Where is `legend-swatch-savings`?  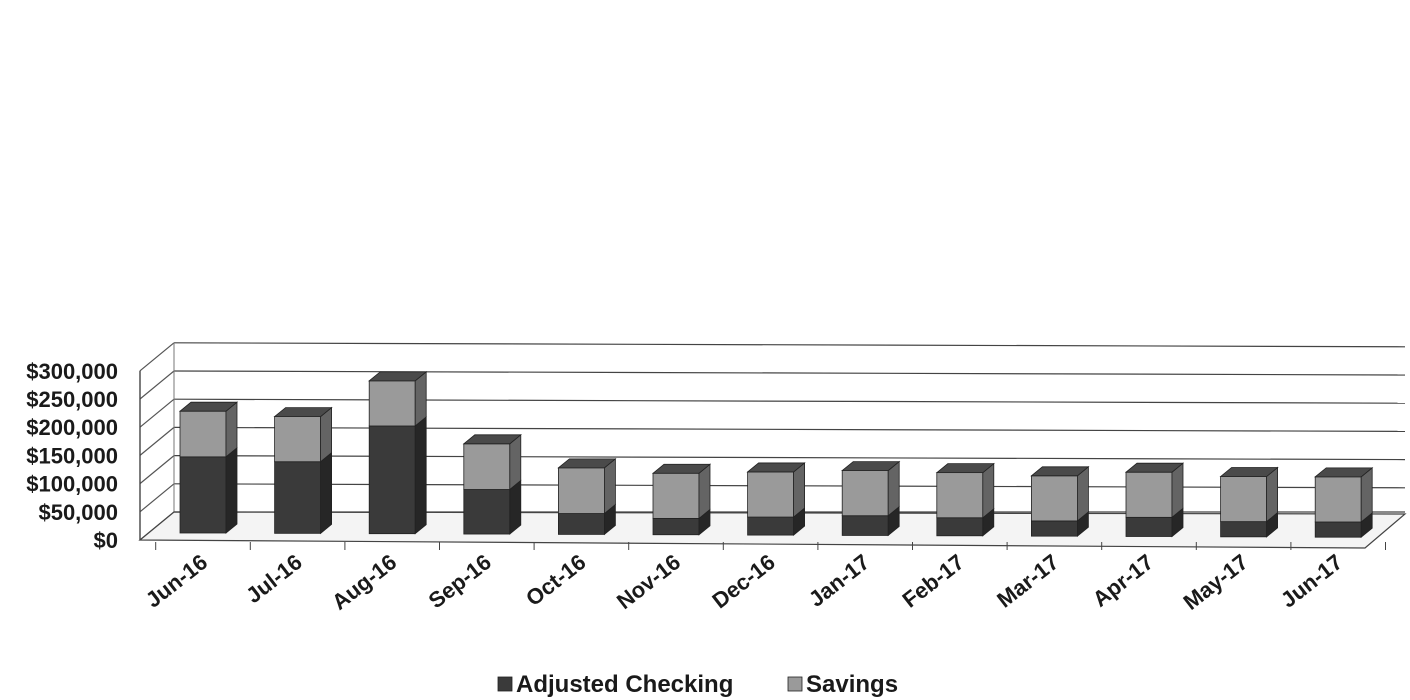 legend-swatch-savings is located at coordinates (795, 684).